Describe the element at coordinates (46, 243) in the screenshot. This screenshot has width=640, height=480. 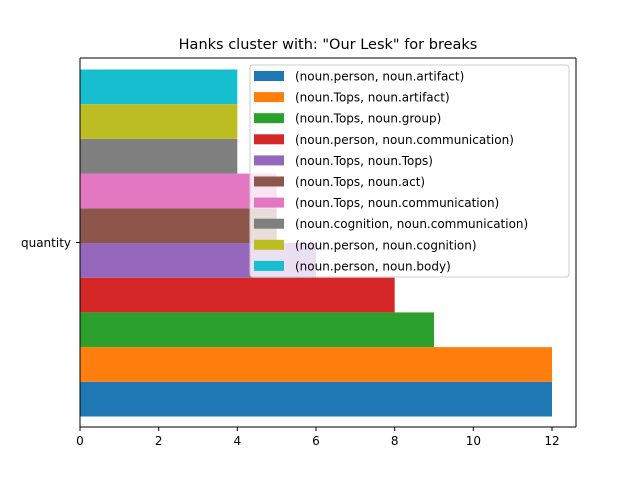
I see `y-tick-label: quantity` at that location.